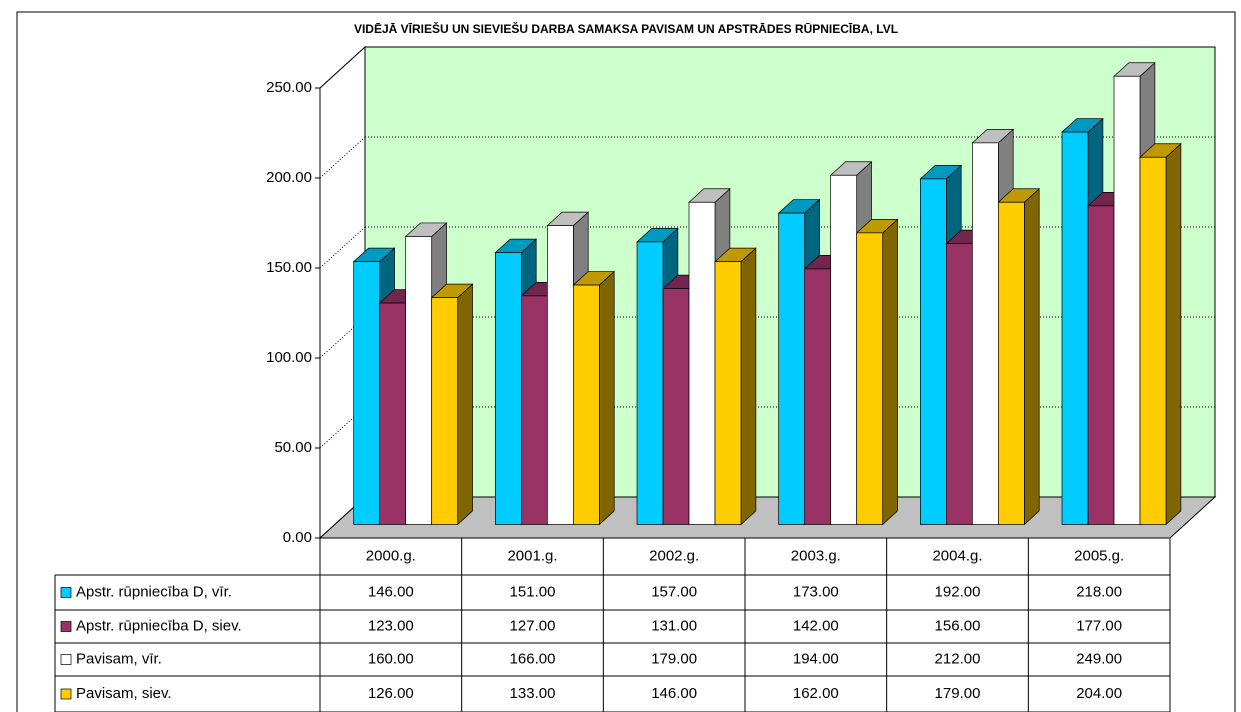  What do you see at coordinates (154, 591) in the screenshot?
I see `legend-label: Apstr. rūpniecība D, vīr.` at bounding box center [154, 591].